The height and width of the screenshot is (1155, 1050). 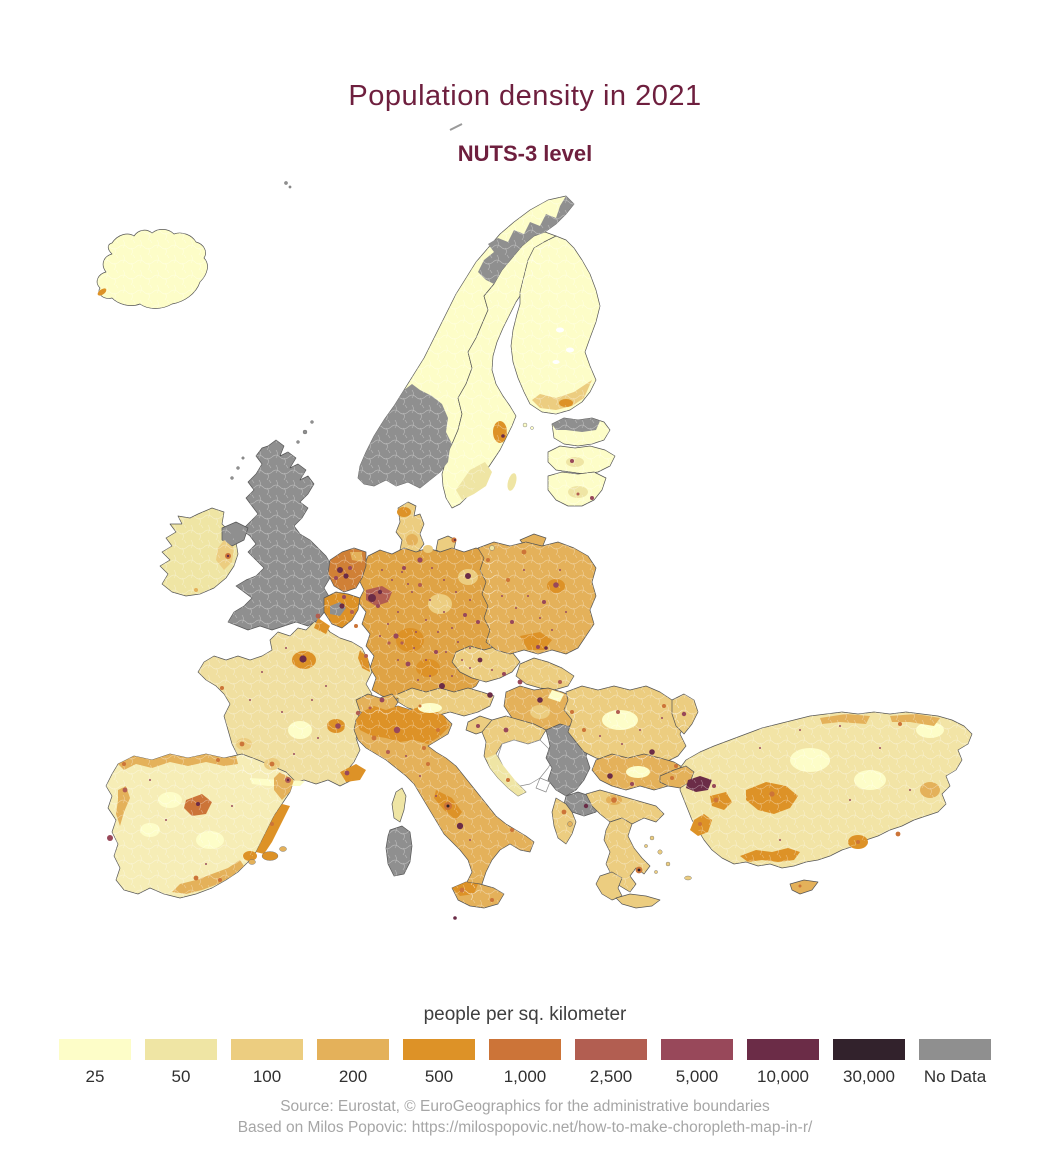 I want to click on legend-label: 1,000, so click(x=525, y=1076).